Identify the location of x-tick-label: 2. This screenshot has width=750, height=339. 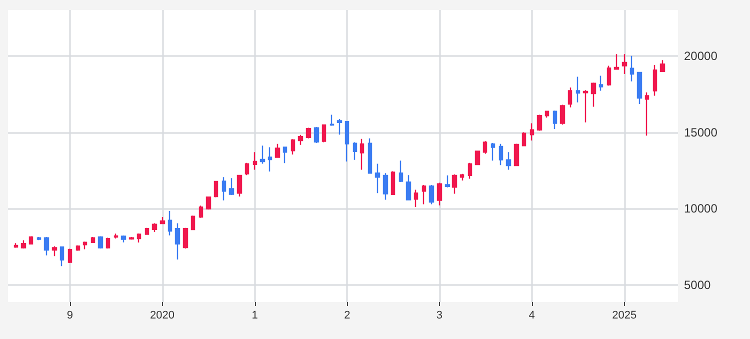
(347, 316).